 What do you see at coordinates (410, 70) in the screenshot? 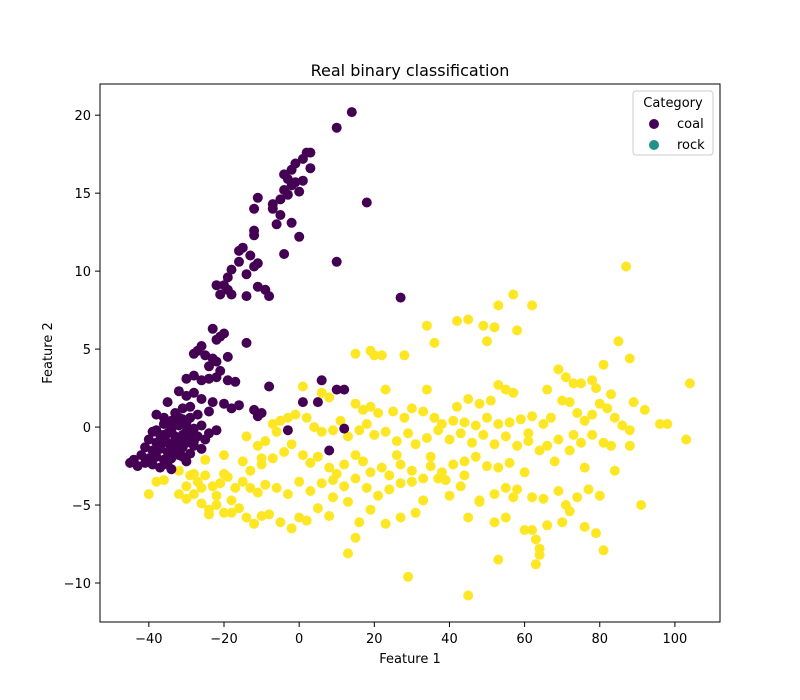
I see `chart-title: Real binary classification` at bounding box center [410, 70].